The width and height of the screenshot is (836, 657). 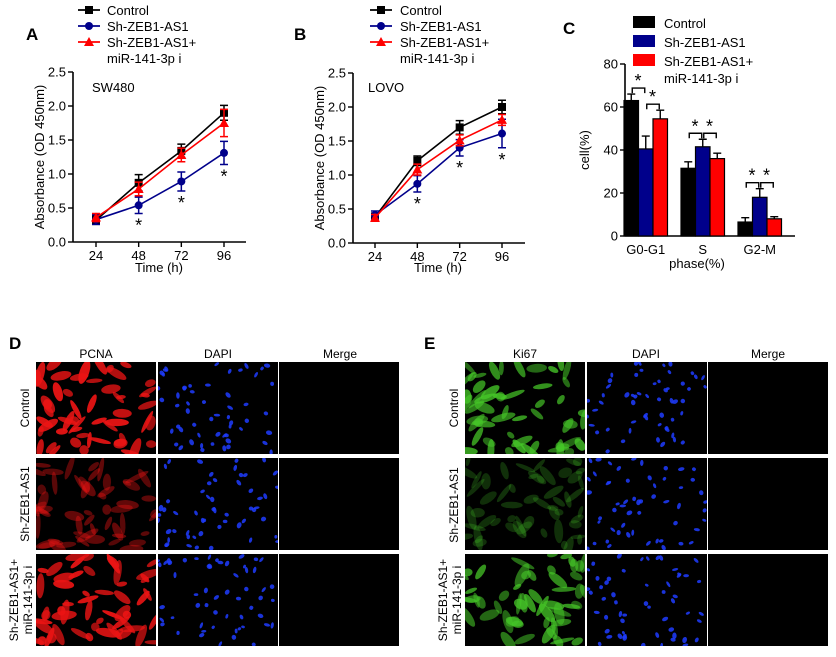 I want to click on x-axis-label: Time (h), so click(x=438, y=267).